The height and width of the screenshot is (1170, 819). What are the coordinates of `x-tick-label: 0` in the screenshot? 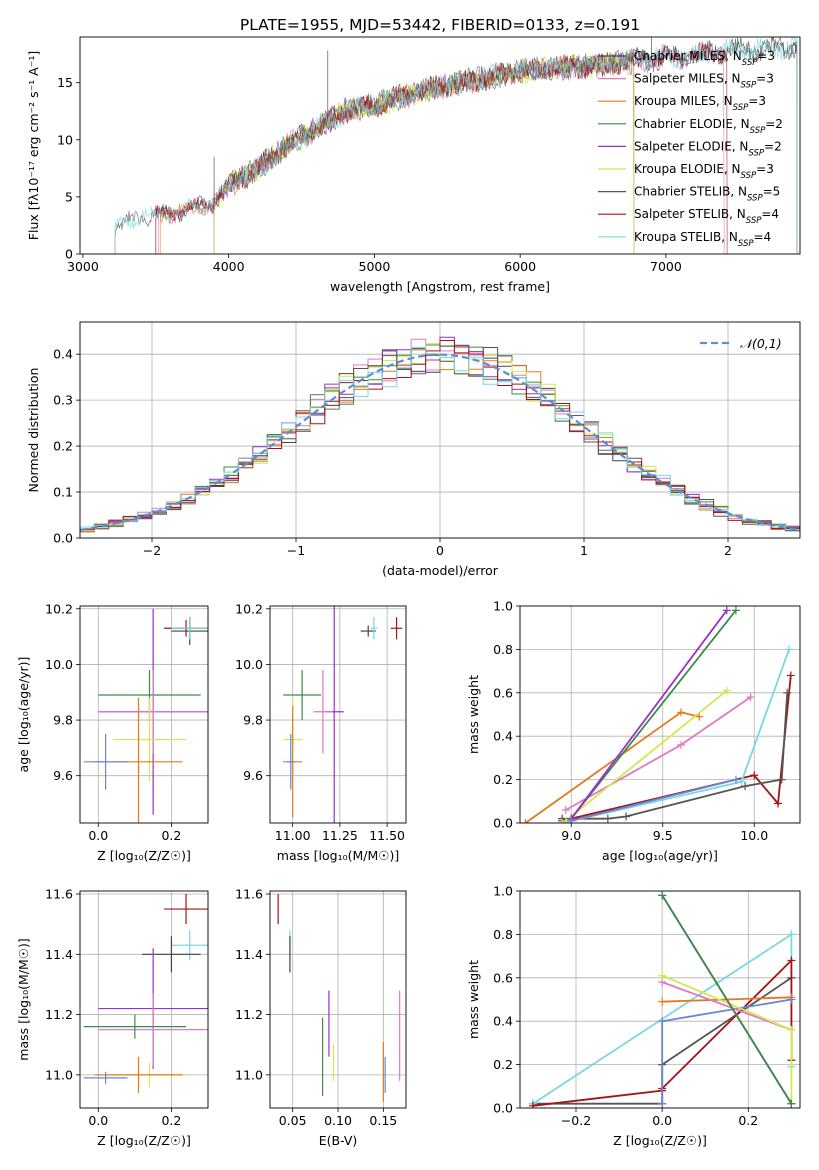 It's located at (440, 550).